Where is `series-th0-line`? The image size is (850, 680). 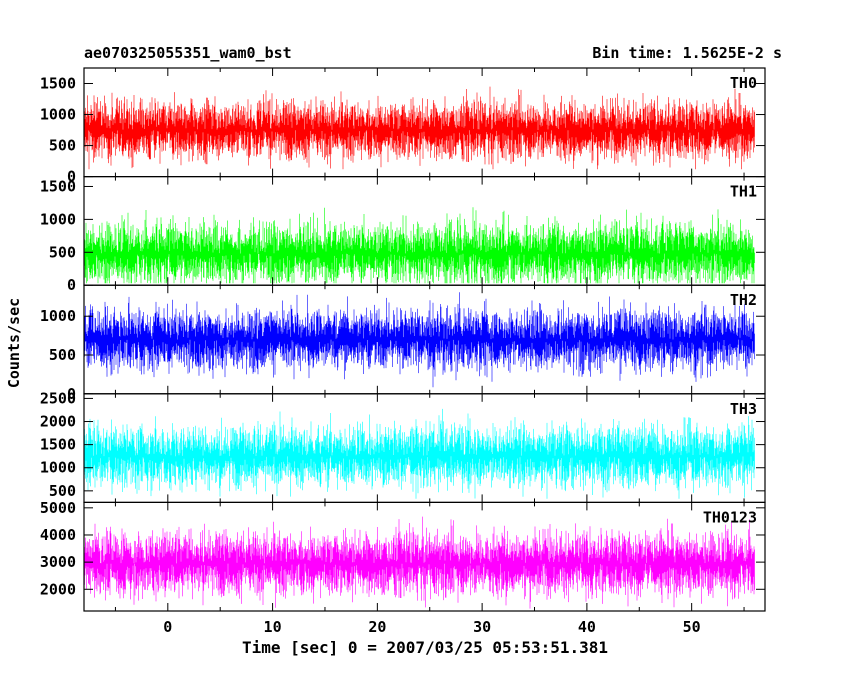
series-th0-line is located at coordinates (419, 128).